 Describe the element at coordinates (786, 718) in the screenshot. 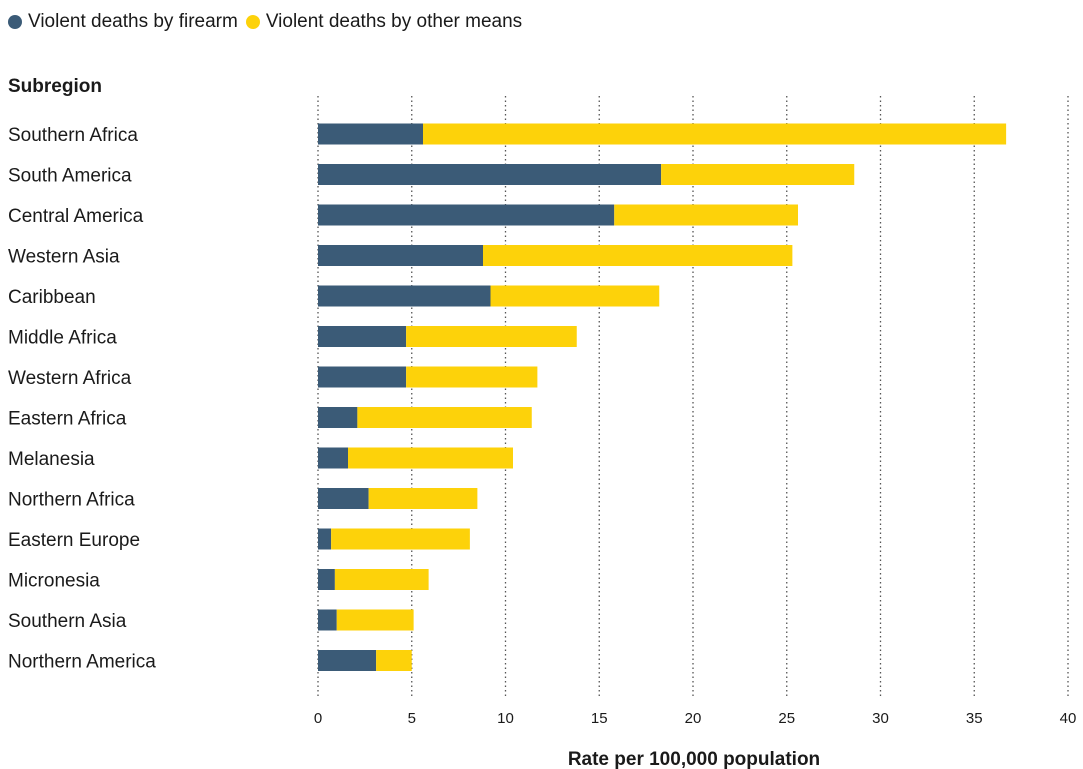

I see `tick-label-25: 25` at that location.